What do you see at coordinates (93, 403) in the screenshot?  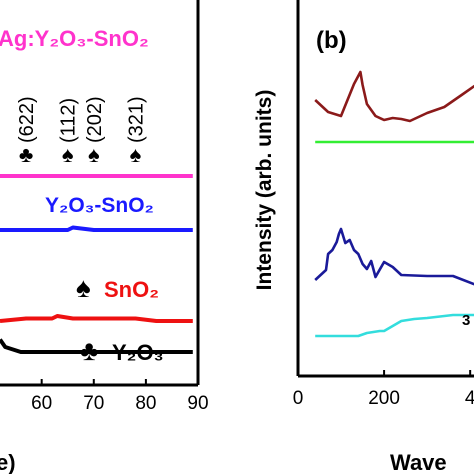 I see `panel-a-x-tick-label: 70` at bounding box center [93, 403].